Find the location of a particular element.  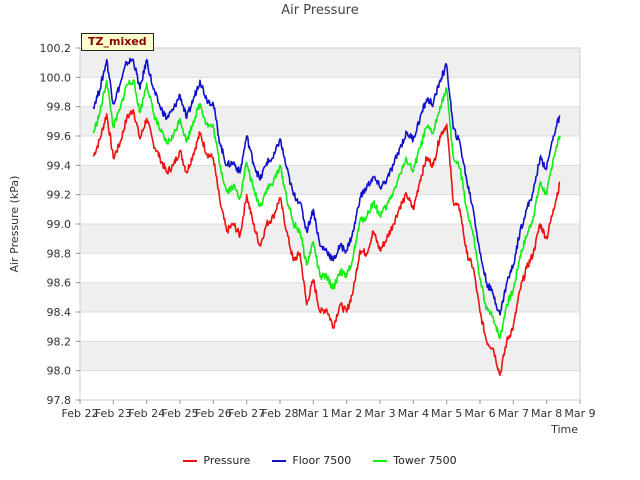

x-tick-label: Mar 1 is located at coordinates (313, 413).